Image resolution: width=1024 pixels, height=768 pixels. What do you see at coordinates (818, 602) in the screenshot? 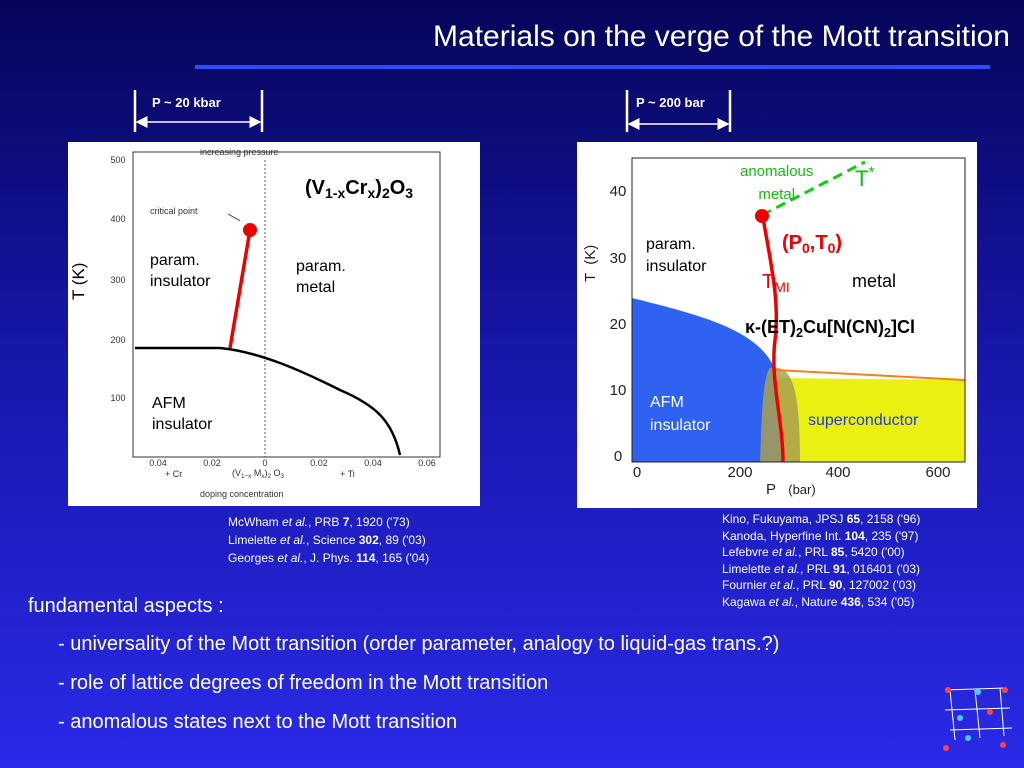
I see `citation: Kagawa et al., Nature 436, 534 ('05)` at bounding box center [818, 602].